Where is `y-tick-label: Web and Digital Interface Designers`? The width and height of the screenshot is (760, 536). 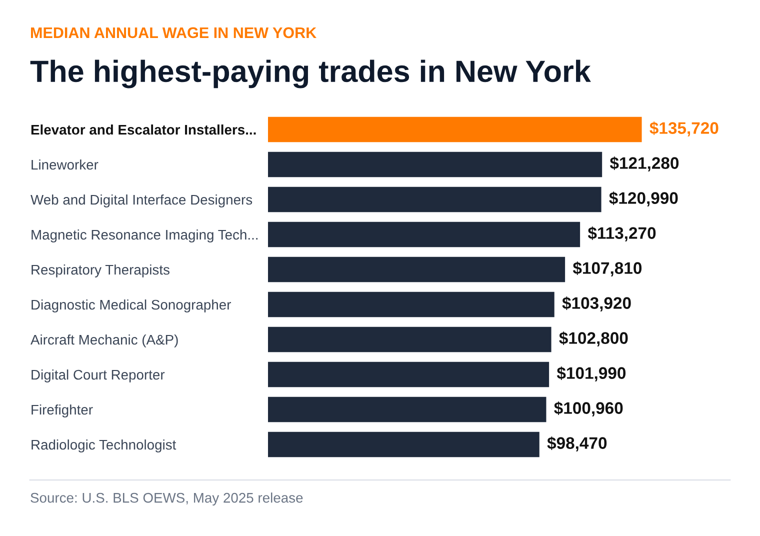
y-tick-label: Web and Digital Interface Designers is located at coordinates (141, 201).